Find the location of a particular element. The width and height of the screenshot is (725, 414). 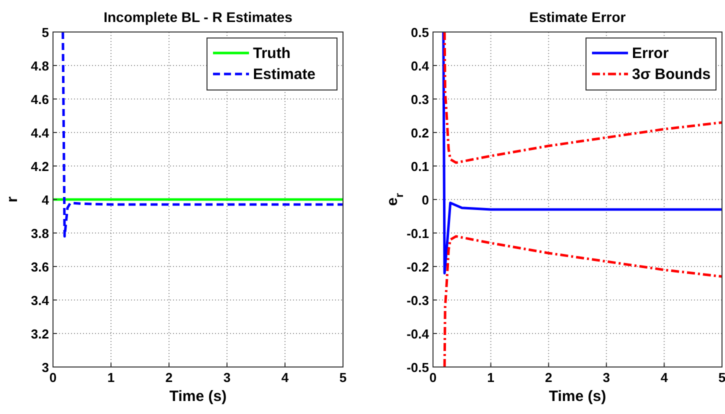

legend-label: Truth is located at coordinates (271, 53).